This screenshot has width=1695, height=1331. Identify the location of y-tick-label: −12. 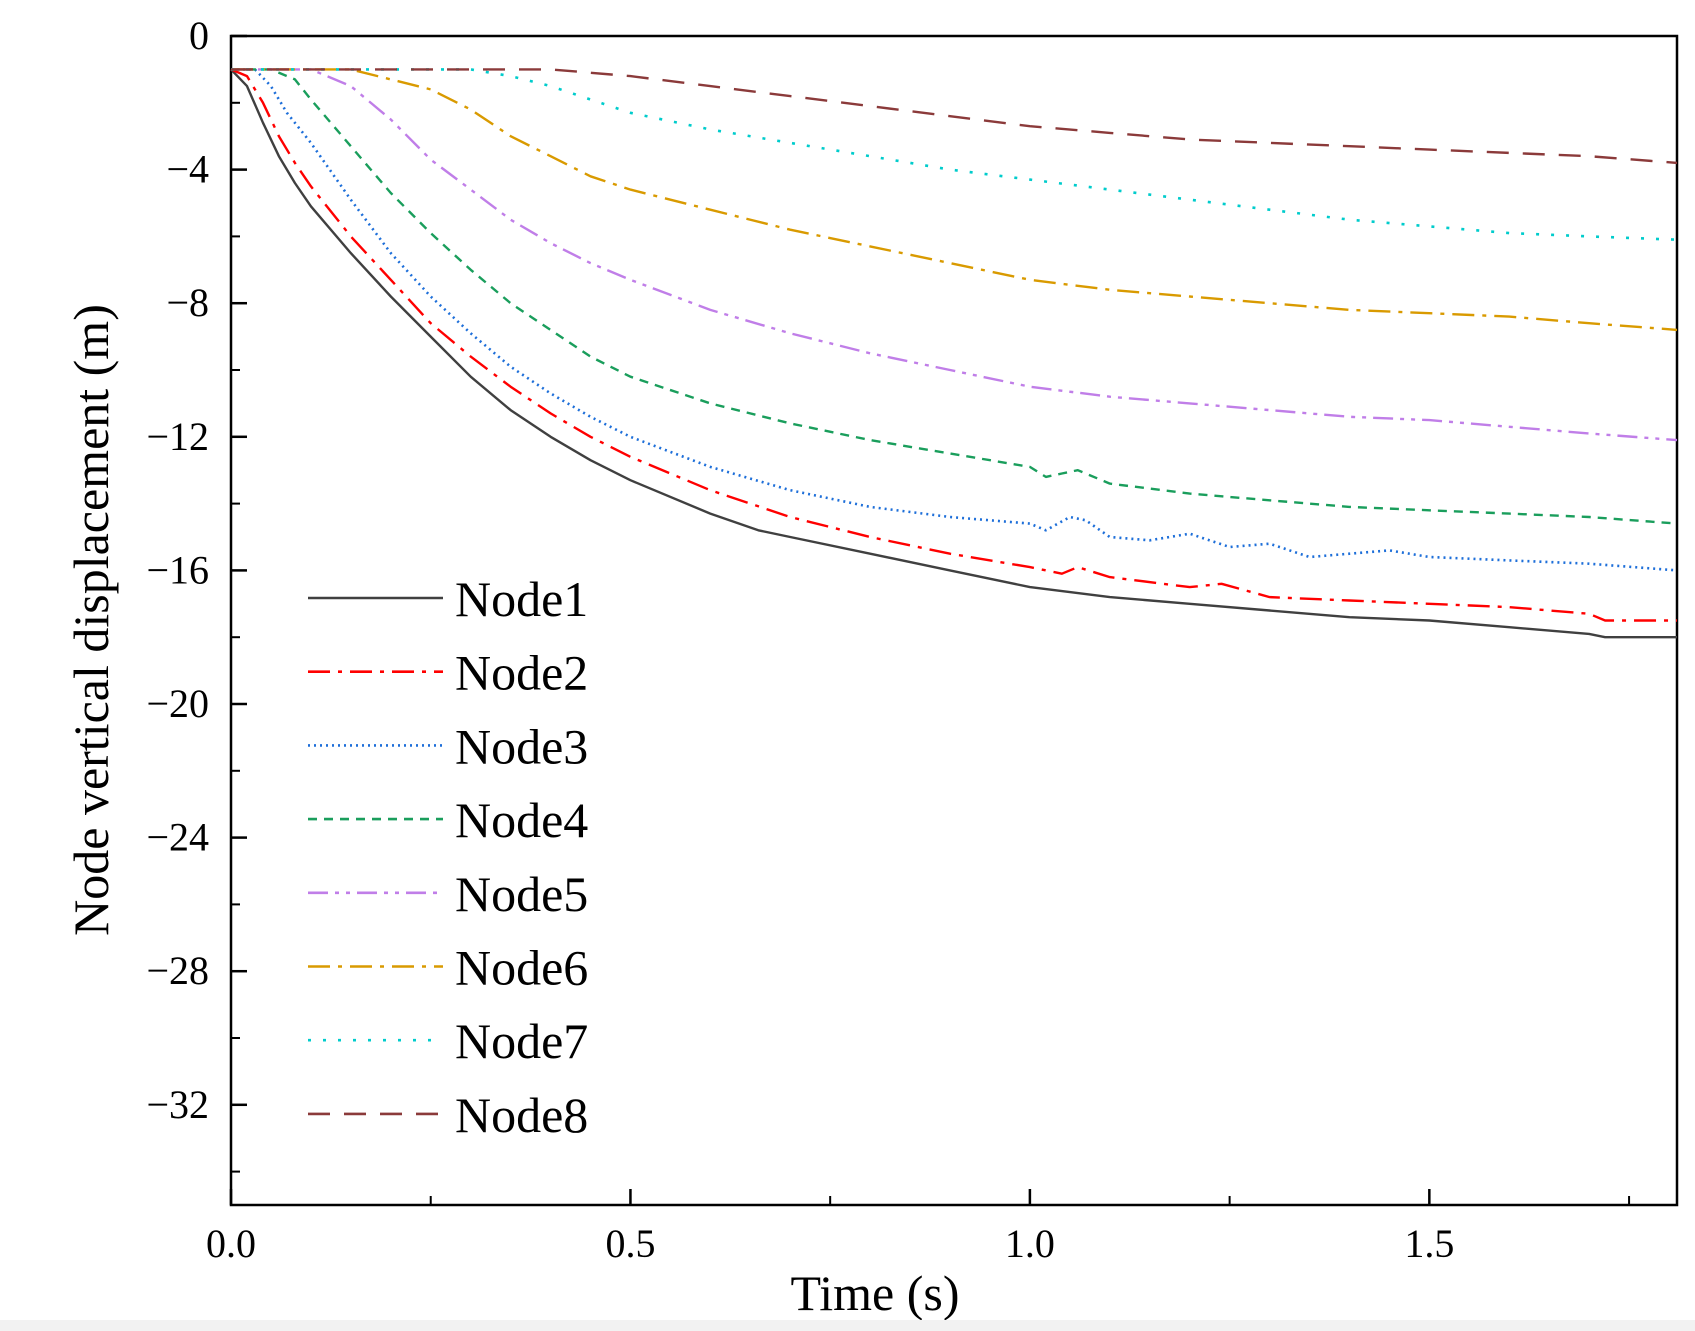
(177, 436).